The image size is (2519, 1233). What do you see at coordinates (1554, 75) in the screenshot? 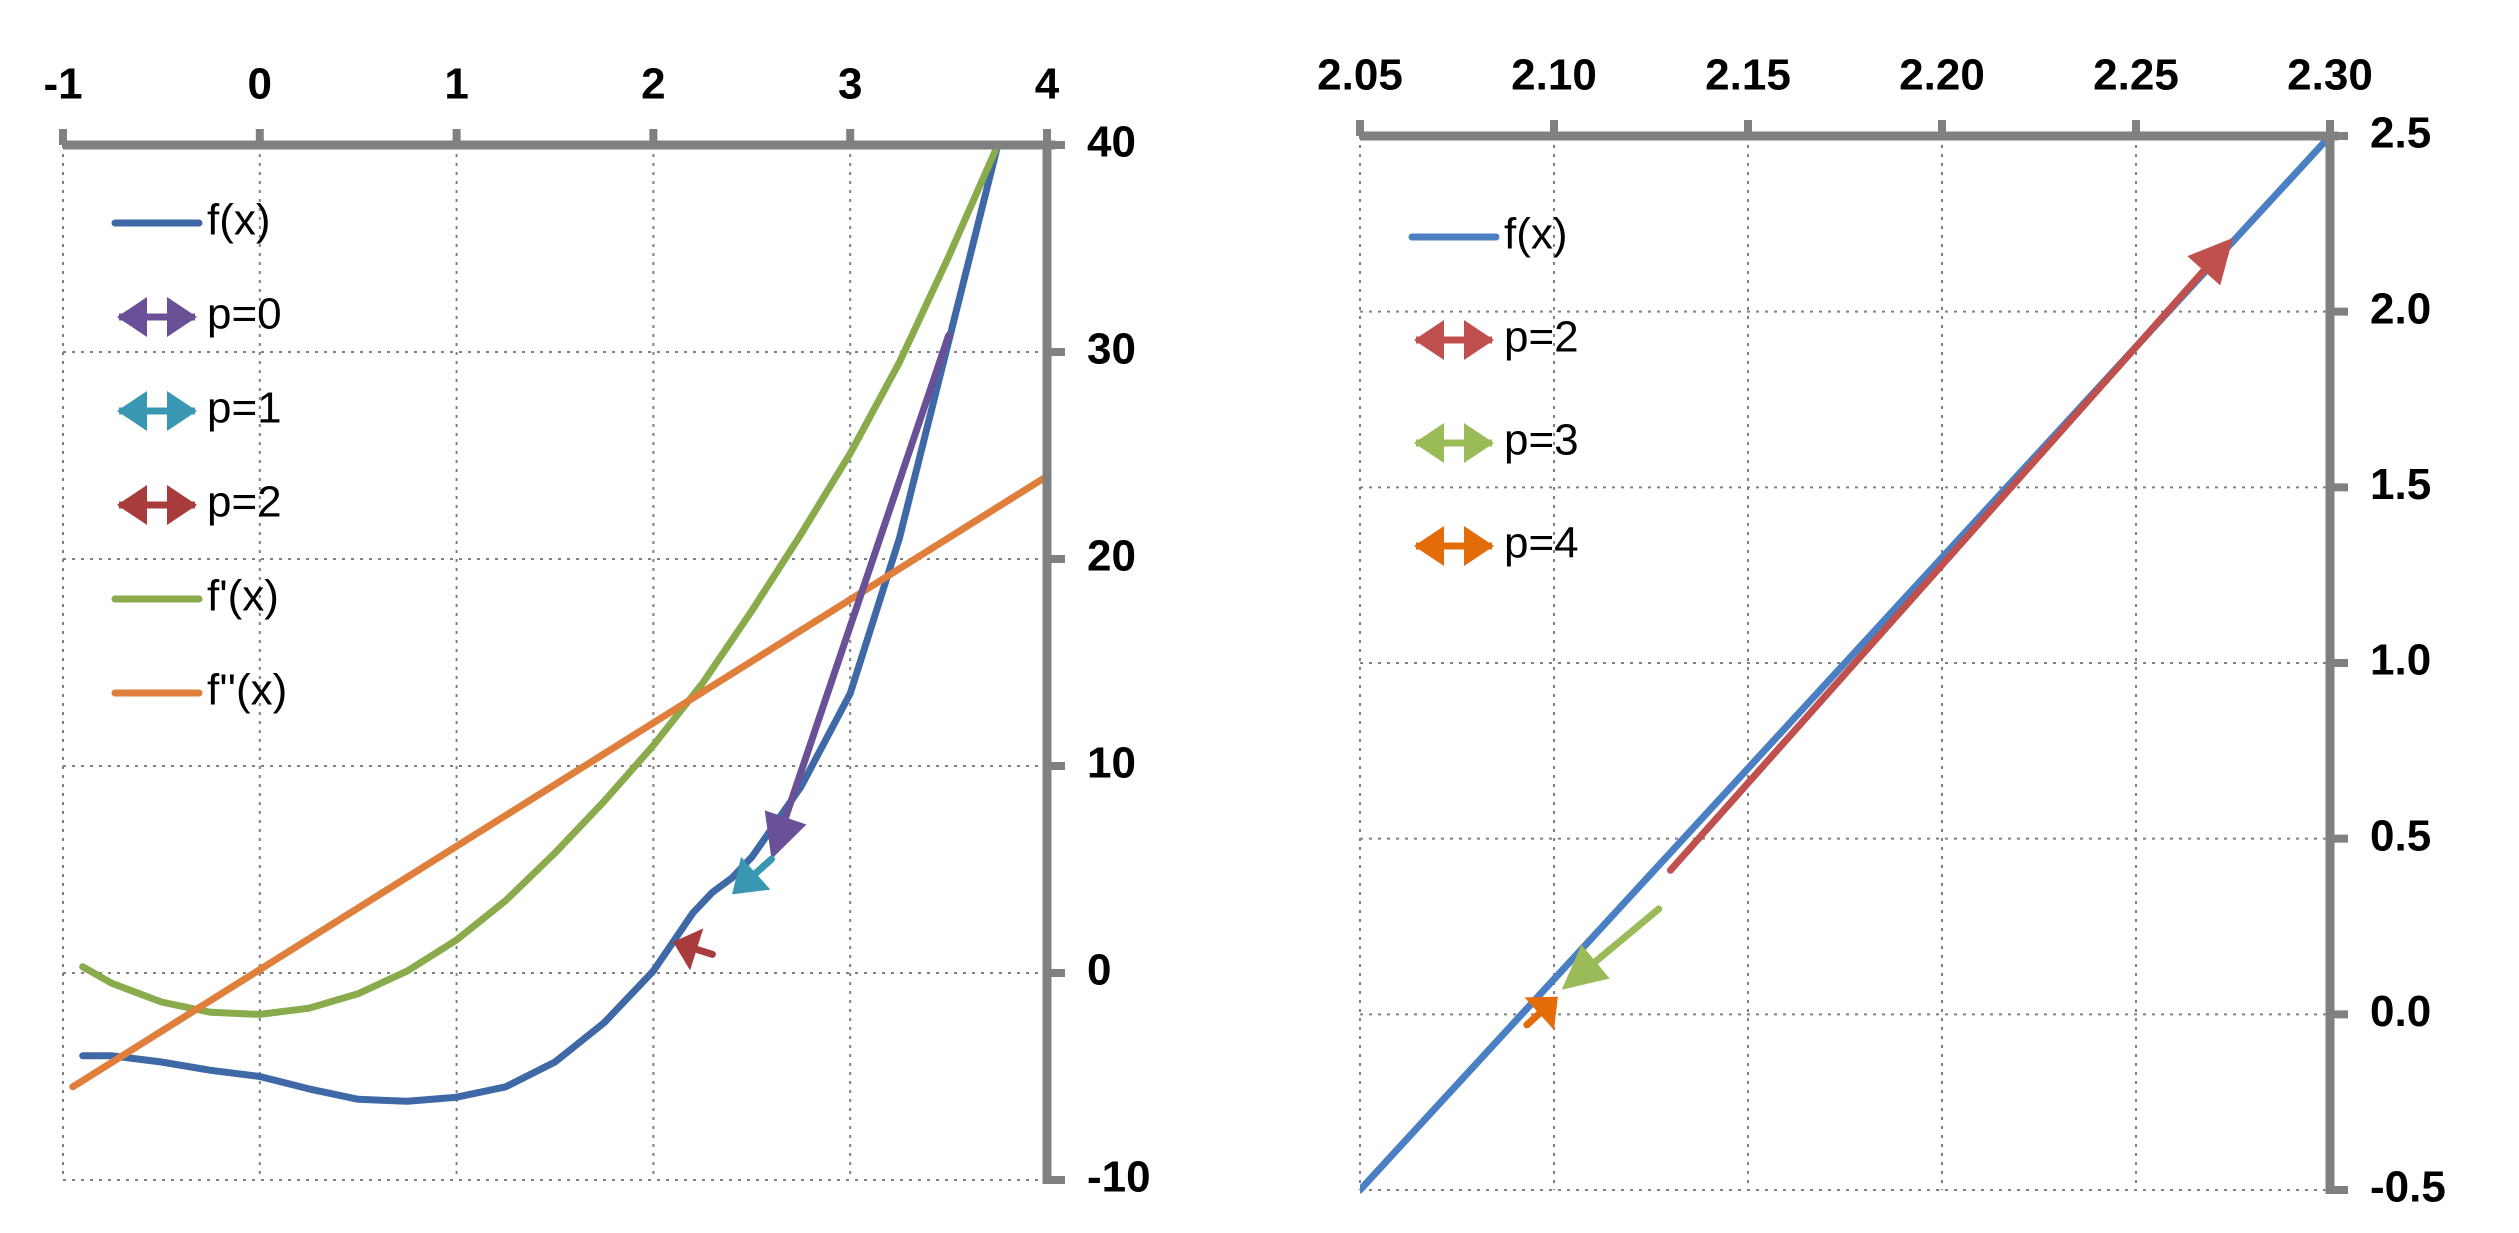
I see `x-tick-label-1: 2.10` at bounding box center [1554, 75].